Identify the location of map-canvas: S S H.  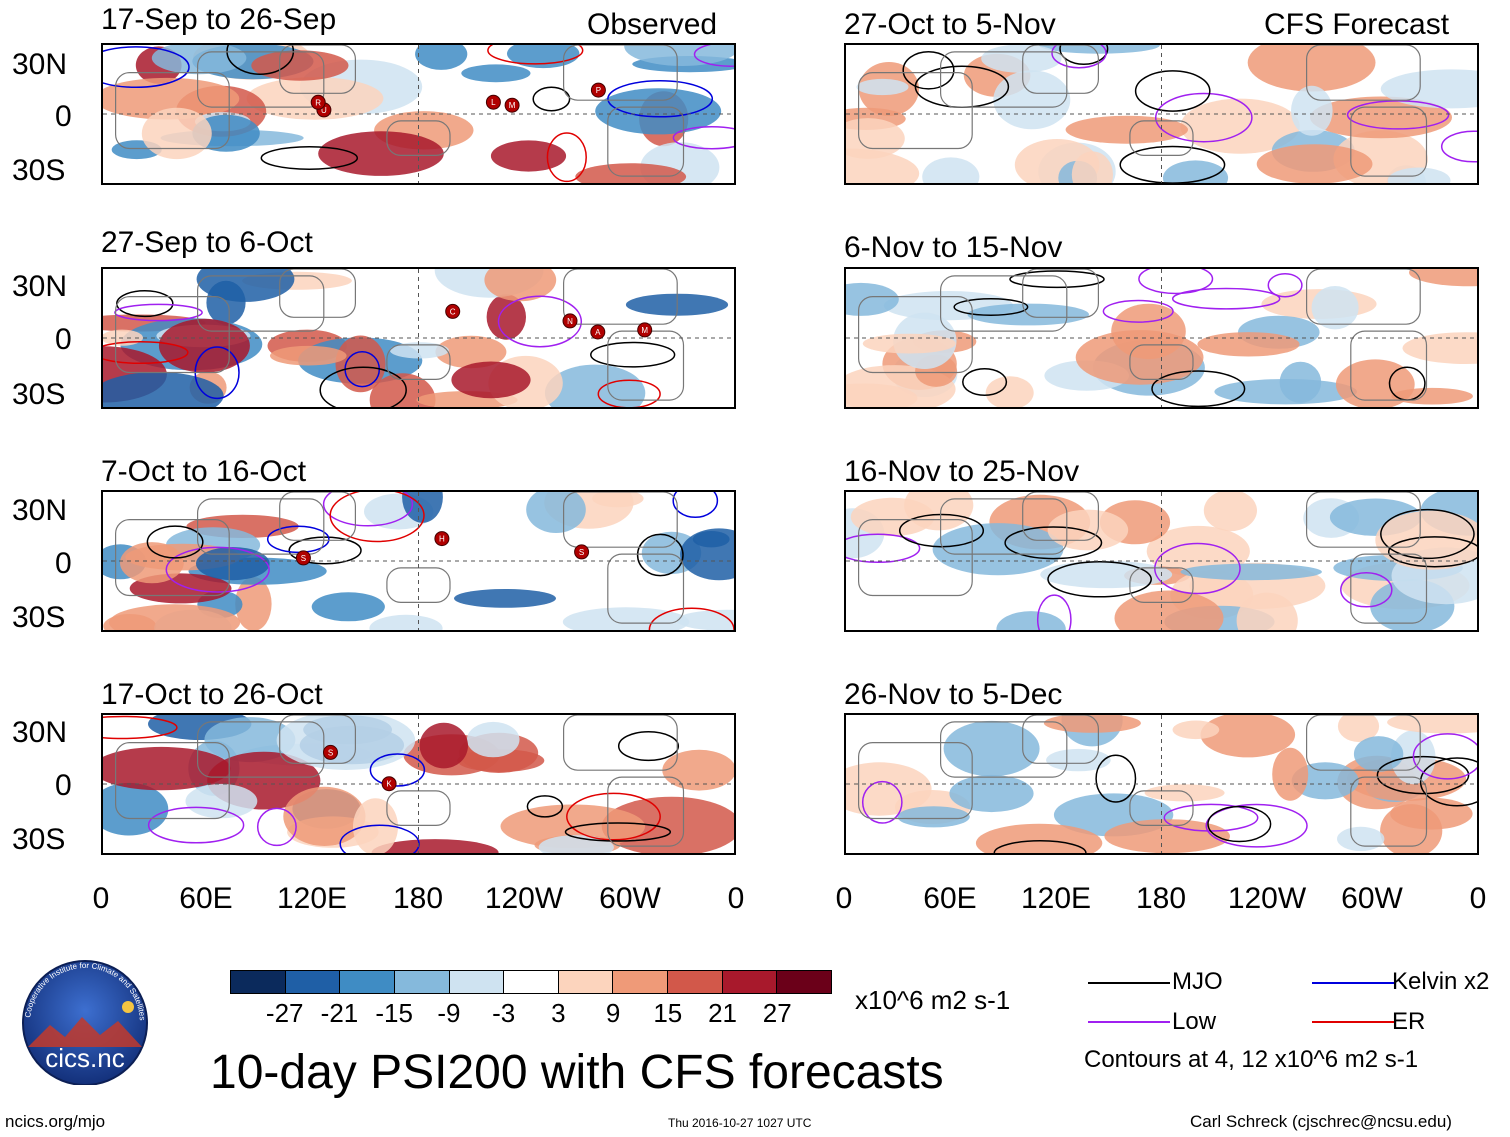
(418, 561).